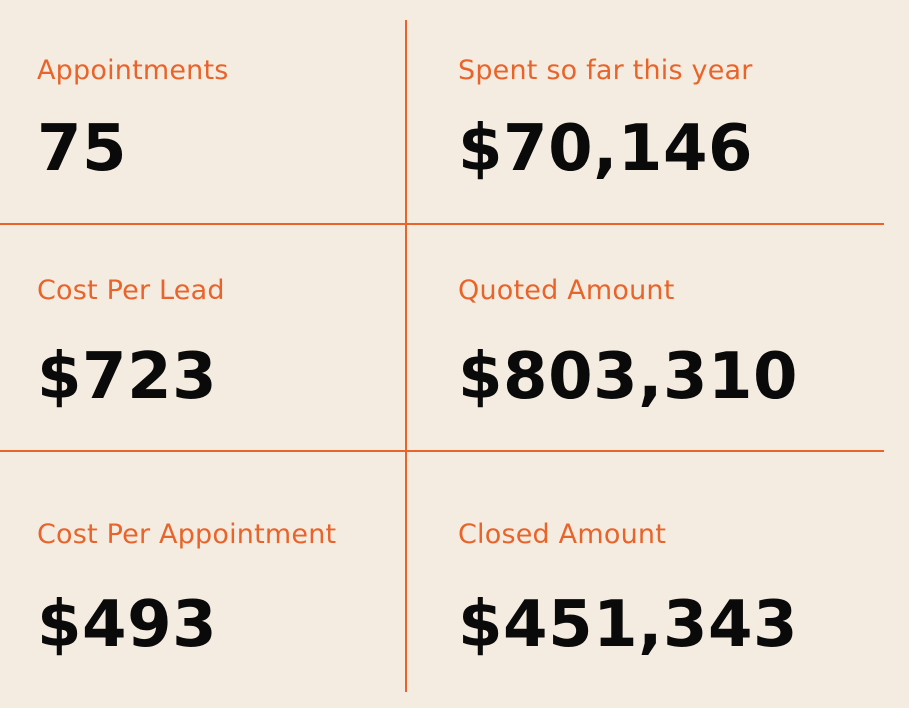 The height and width of the screenshot is (708, 909). Describe the element at coordinates (406, 356) in the screenshot. I see `vertical-divider` at that location.